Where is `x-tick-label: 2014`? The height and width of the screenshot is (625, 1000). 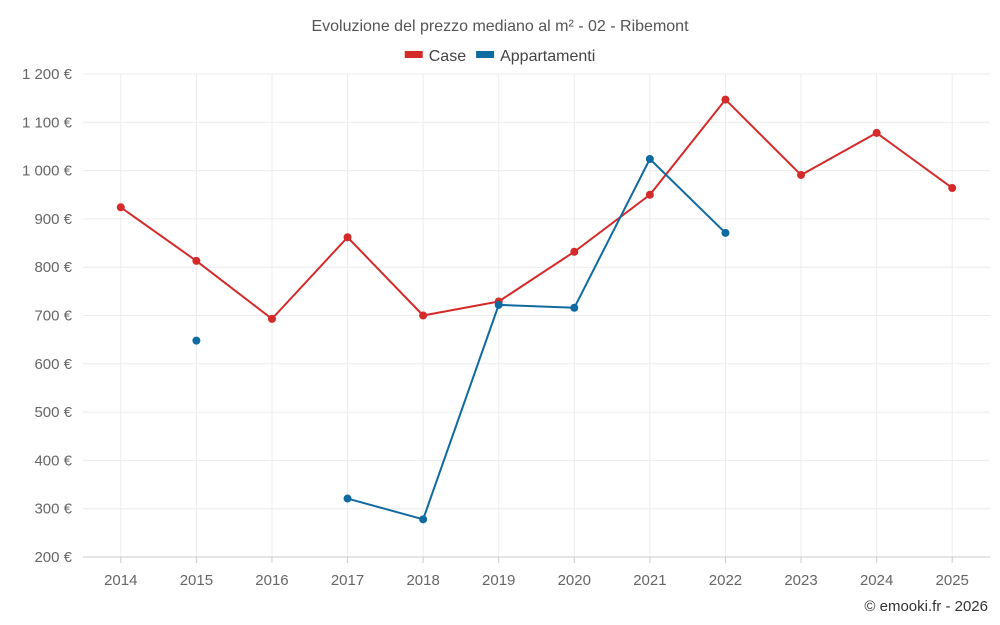 x-tick-label: 2014 is located at coordinates (120, 580).